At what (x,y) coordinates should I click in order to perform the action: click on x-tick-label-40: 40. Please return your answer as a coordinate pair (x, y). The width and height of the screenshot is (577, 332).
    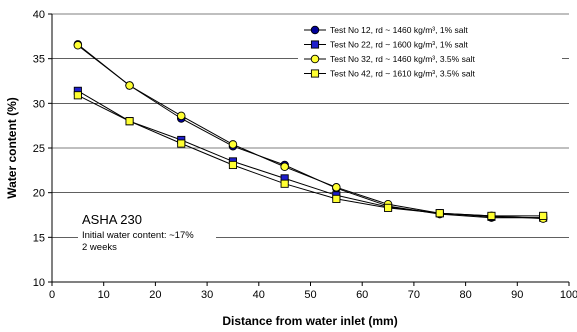
    Looking at the image, I should click on (259, 295).